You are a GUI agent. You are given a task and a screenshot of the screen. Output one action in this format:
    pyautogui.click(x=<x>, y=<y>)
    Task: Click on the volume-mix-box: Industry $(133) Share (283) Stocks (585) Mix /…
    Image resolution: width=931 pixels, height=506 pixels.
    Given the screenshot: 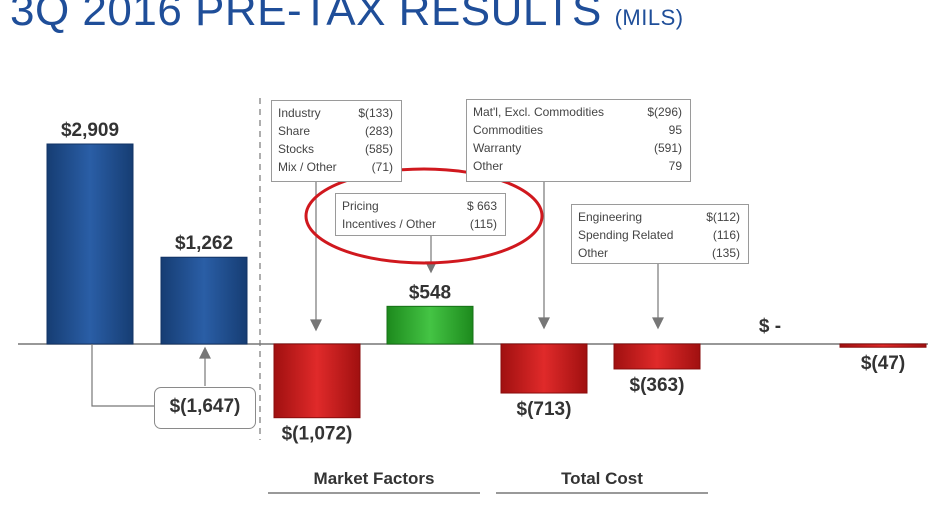 What is the action you would take?
    pyautogui.click(x=336, y=141)
    